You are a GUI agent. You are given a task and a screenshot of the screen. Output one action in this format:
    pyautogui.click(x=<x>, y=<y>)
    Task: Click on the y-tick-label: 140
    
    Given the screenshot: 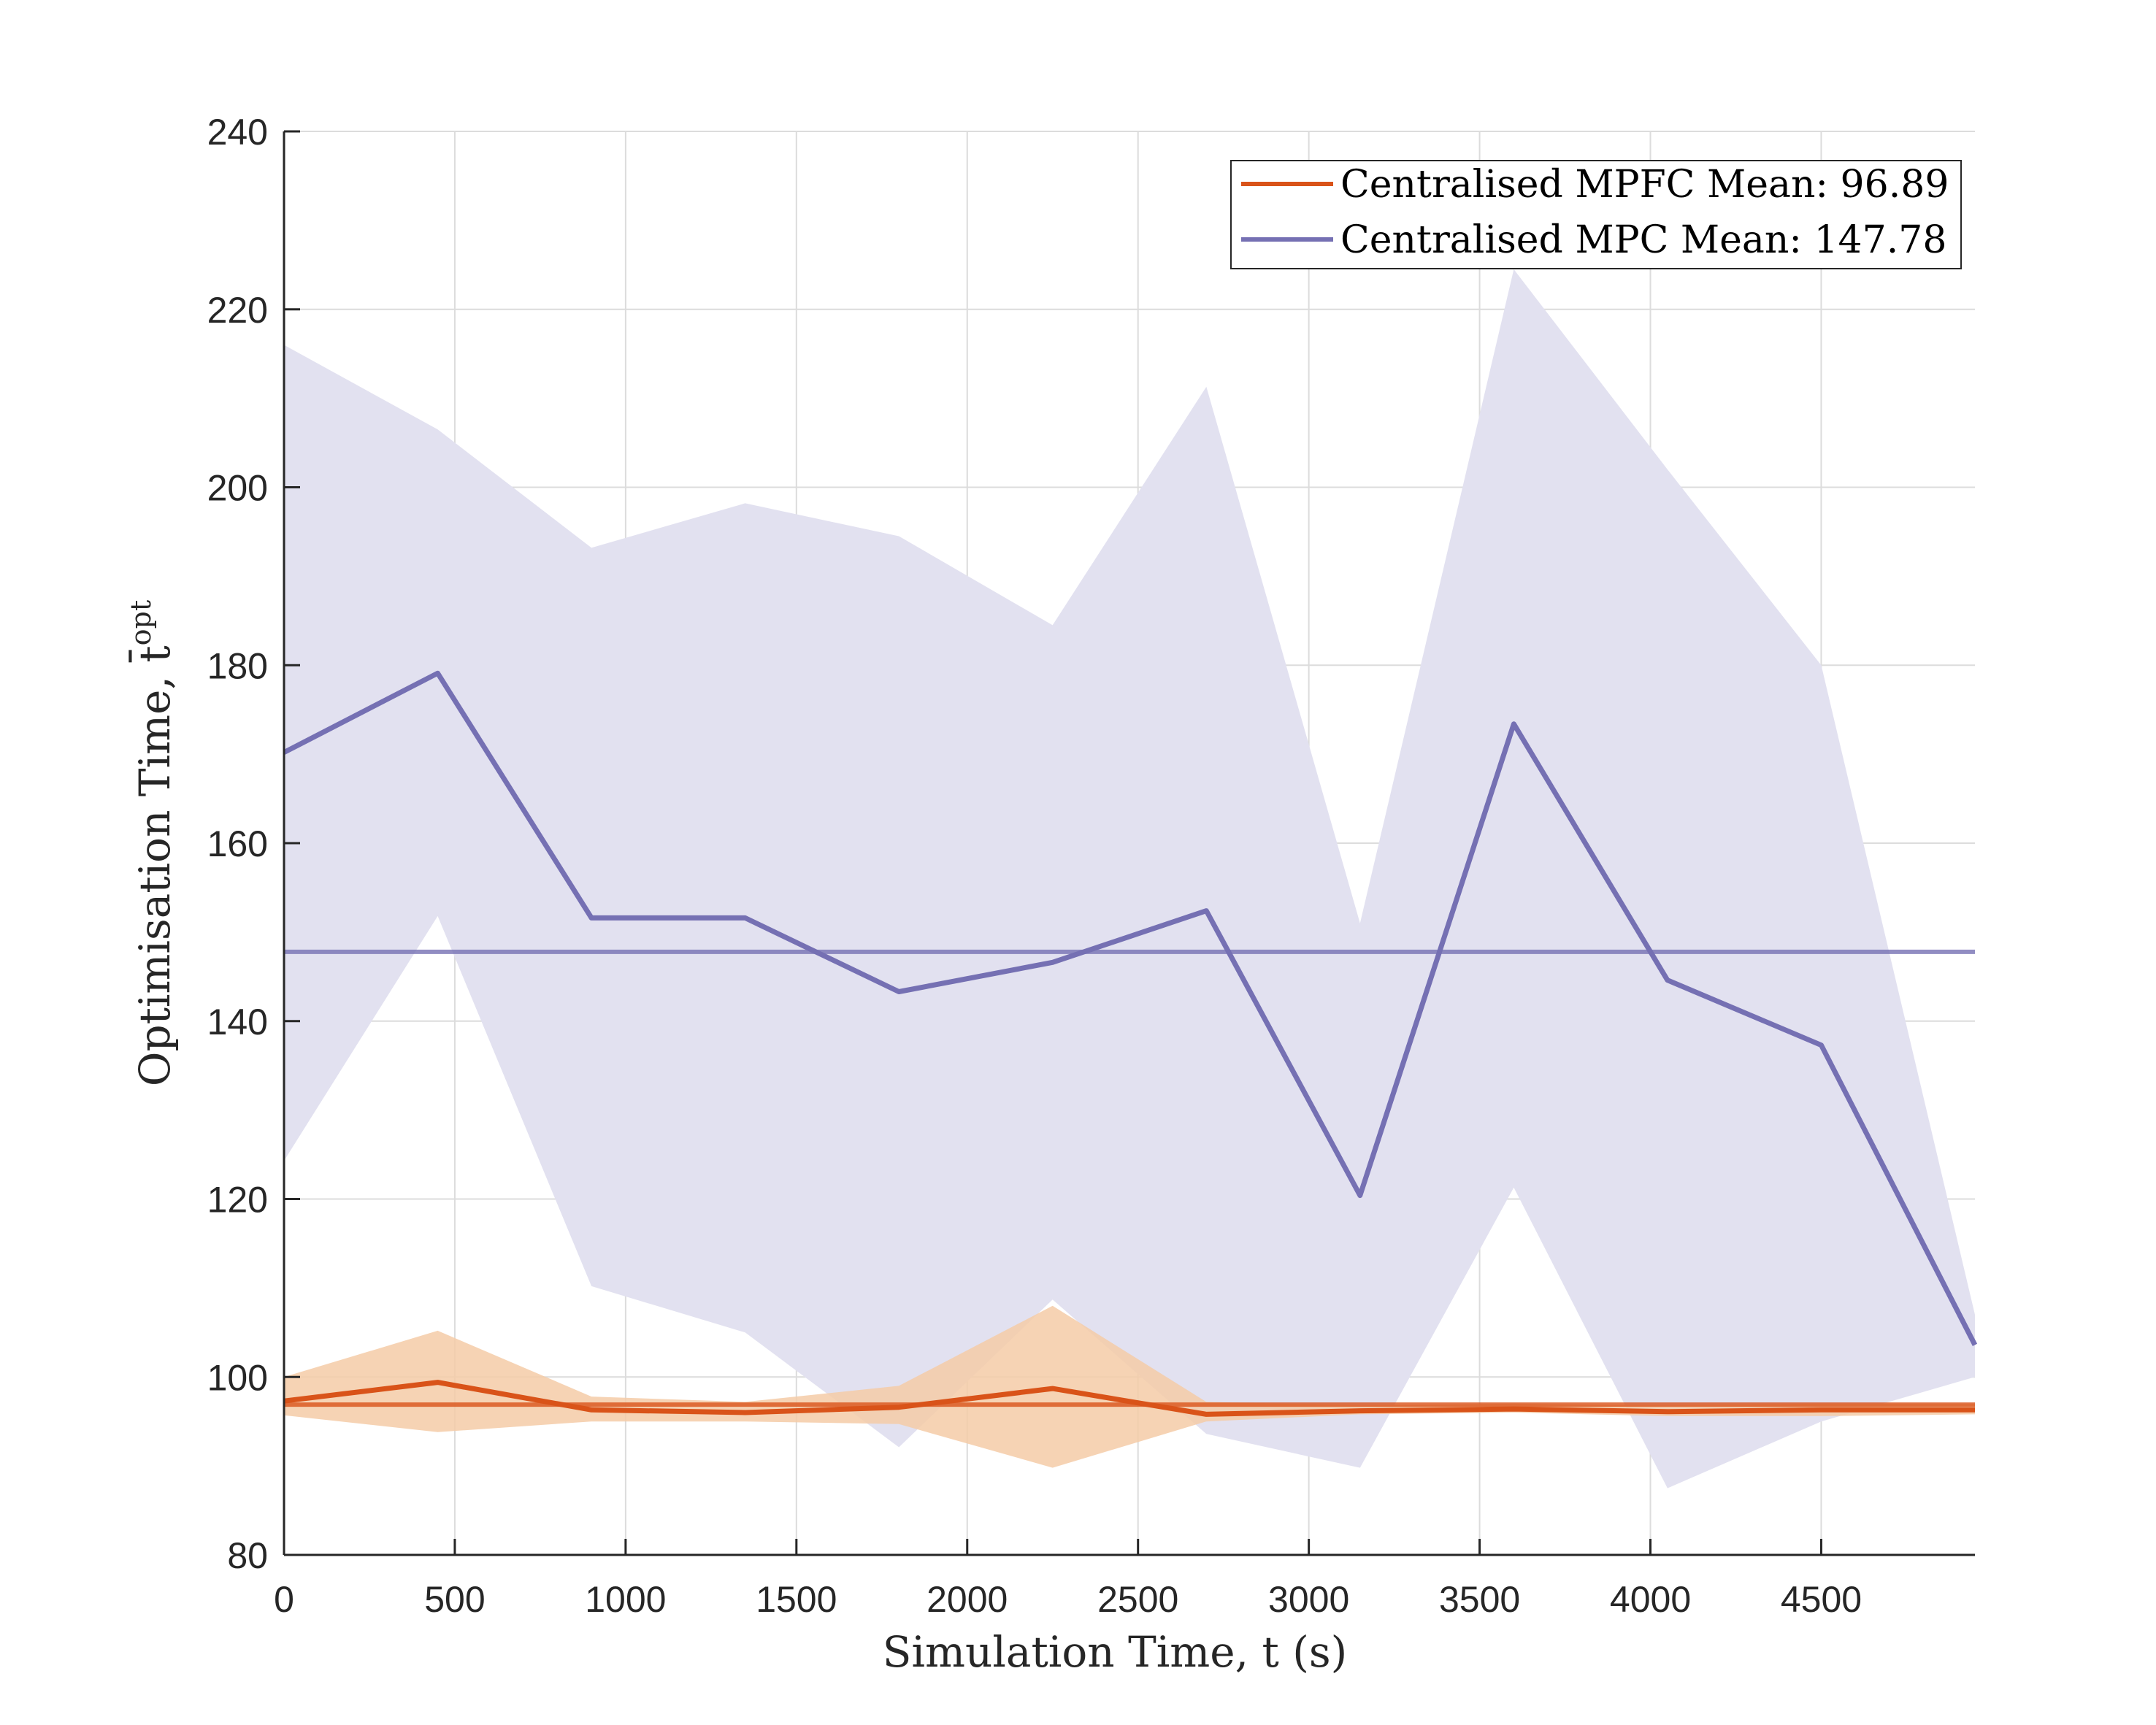 What is the action you would take?
    pyautogui.click(x=237, y=1022)
    